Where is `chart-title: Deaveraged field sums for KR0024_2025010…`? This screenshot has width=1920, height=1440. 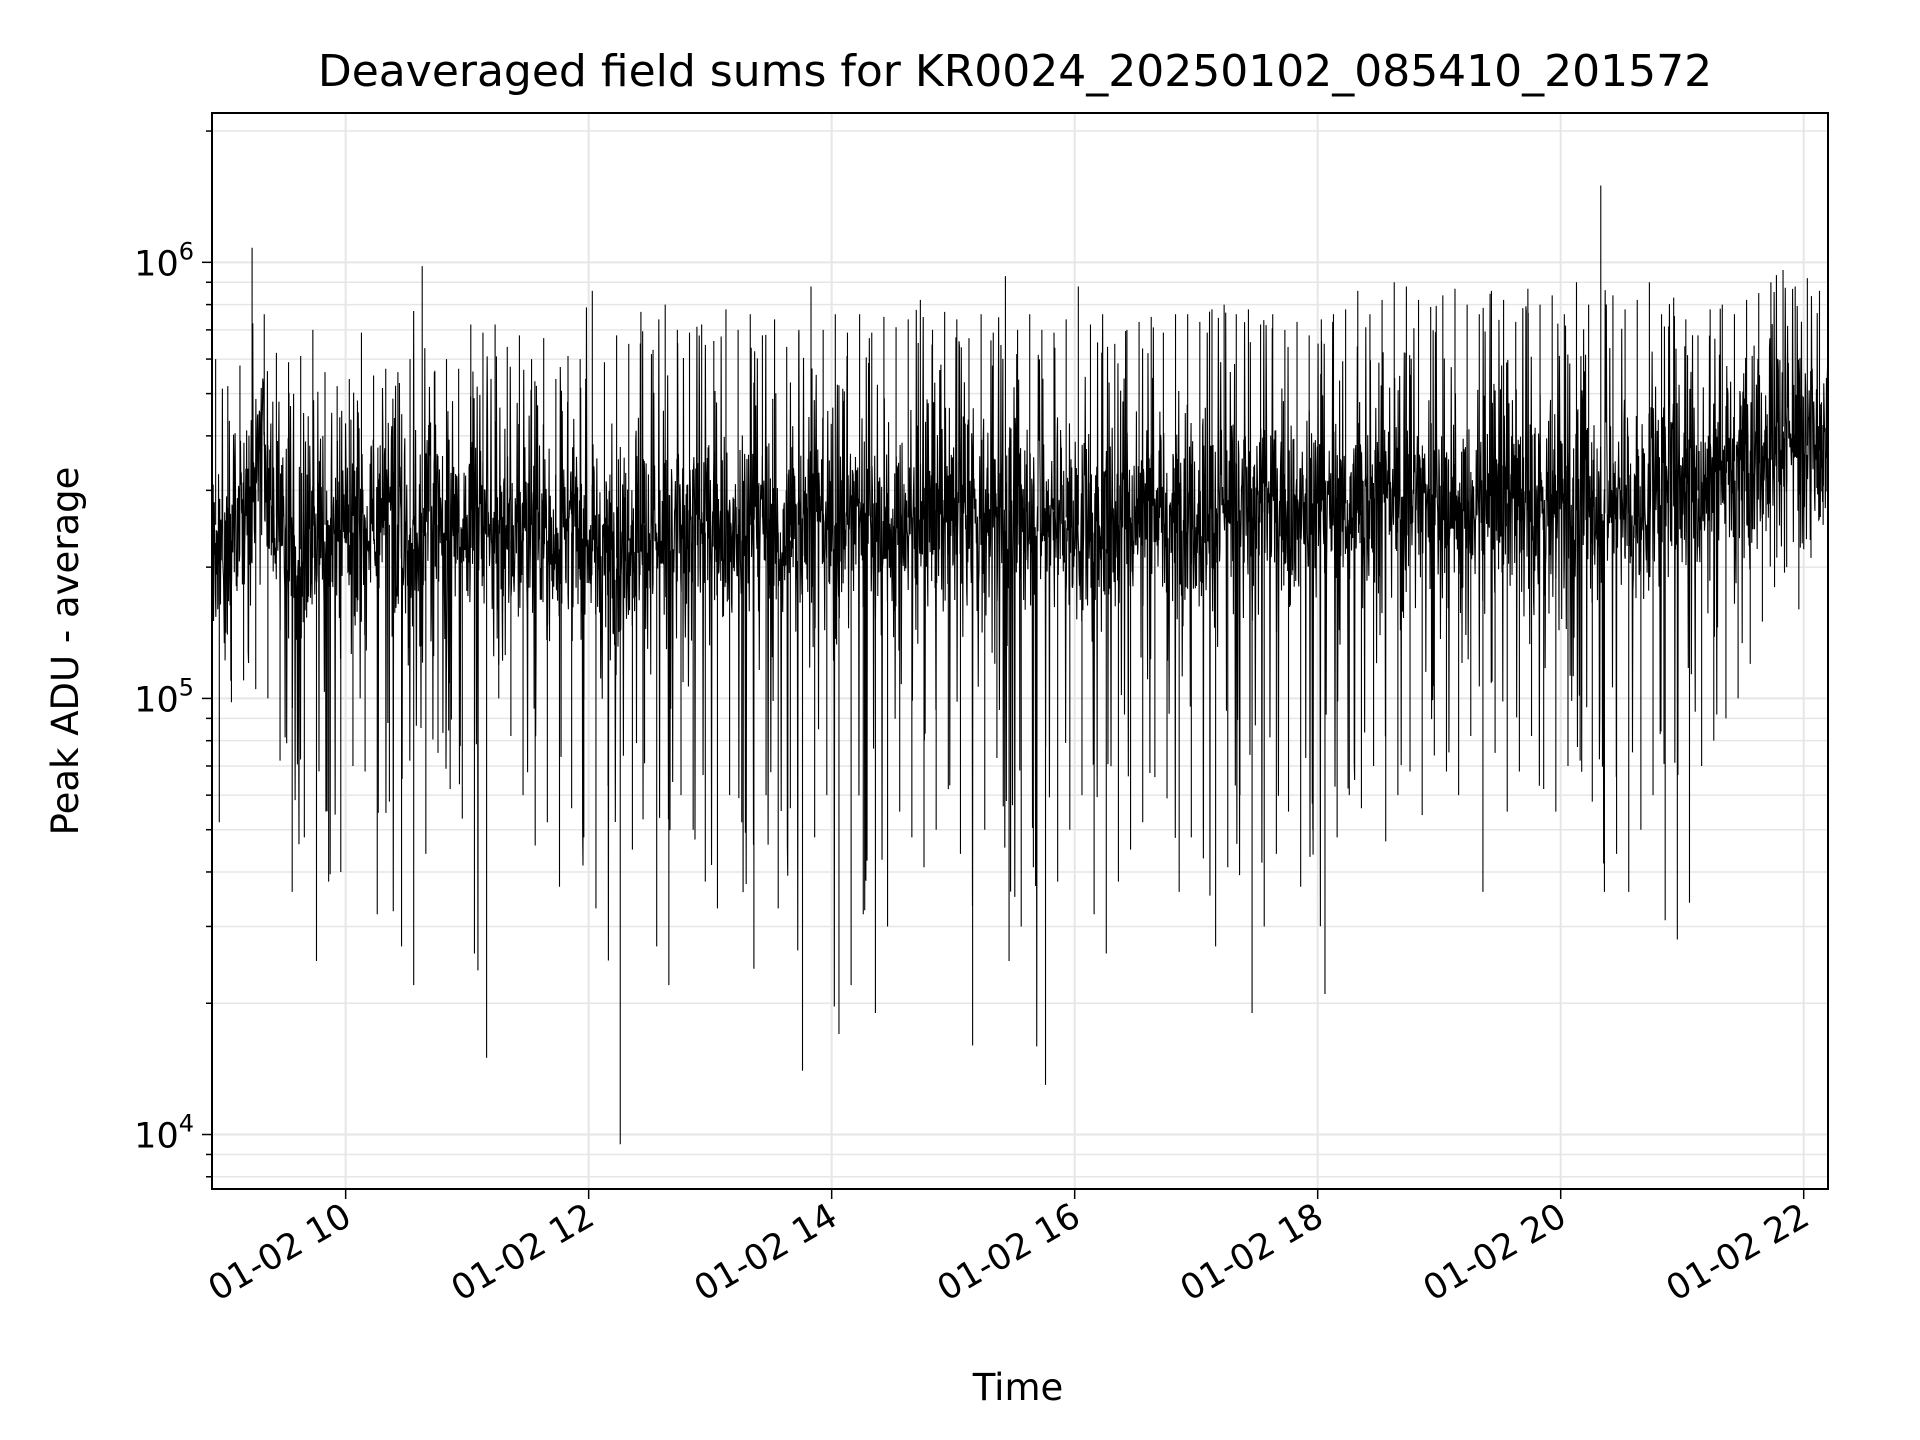 chart-title: Deaveraged field sums for KR0024_2025010… is located at coordinates (1015, 71).